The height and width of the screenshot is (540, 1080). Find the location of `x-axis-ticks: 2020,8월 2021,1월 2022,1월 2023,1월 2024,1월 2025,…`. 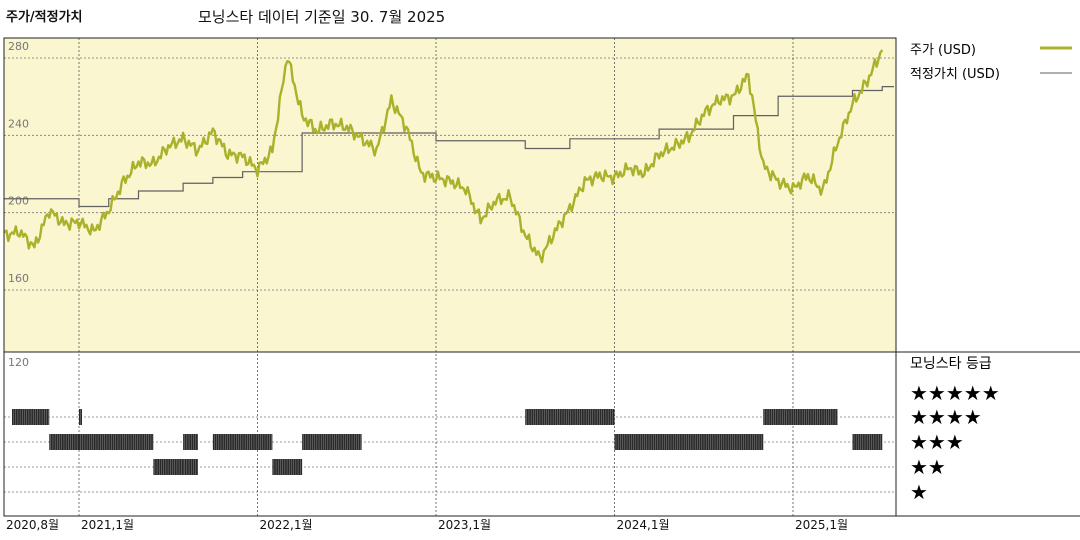

x-axis-ticks: 2020,8월 2021,1월 2022,1월 2023,1월 2024,1월 2025,… is located at coordinates (427, 525).